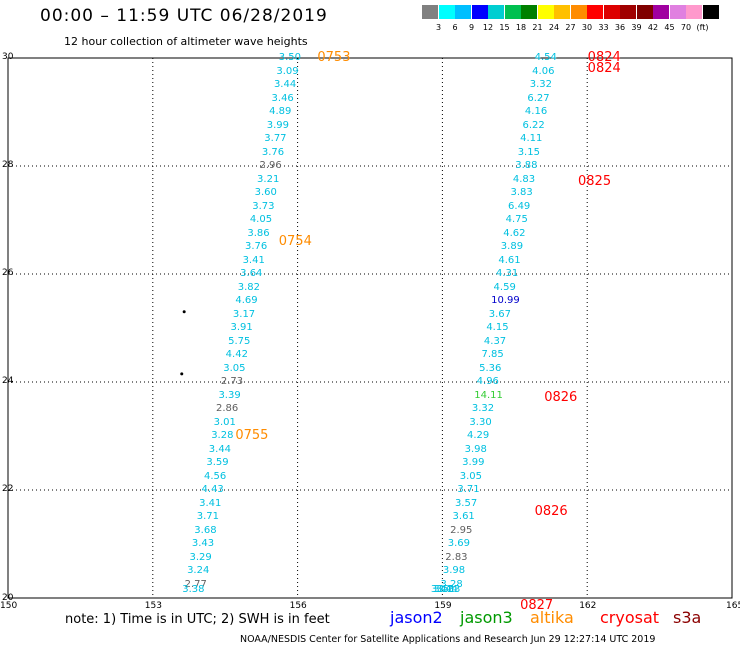 The height and width of the screenshot is (650, 740). I want to click on wave-height-value: 4.96, so click(487, 381).